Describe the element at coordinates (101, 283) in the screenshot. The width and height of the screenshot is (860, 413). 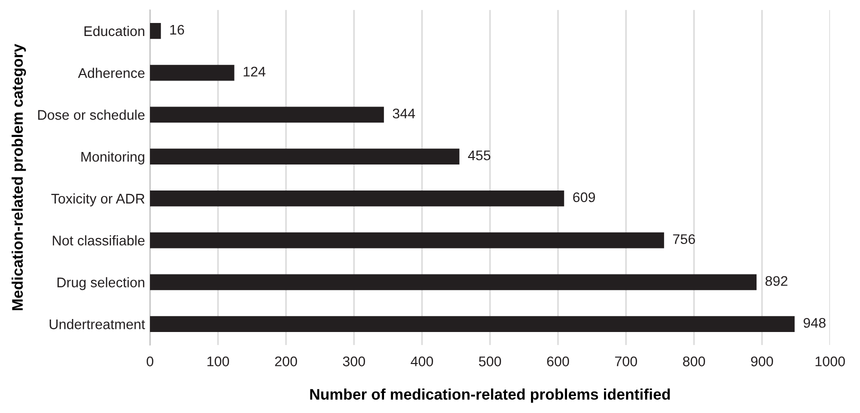
I see `y-tick-label: Drug selection` at that location.